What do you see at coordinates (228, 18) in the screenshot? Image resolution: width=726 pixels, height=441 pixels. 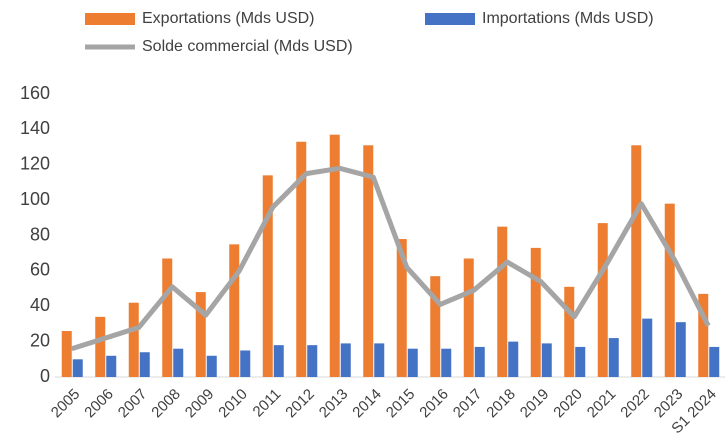 I see `legend-label: Exportations (Mds USD)` at bounding box center [228, 18].